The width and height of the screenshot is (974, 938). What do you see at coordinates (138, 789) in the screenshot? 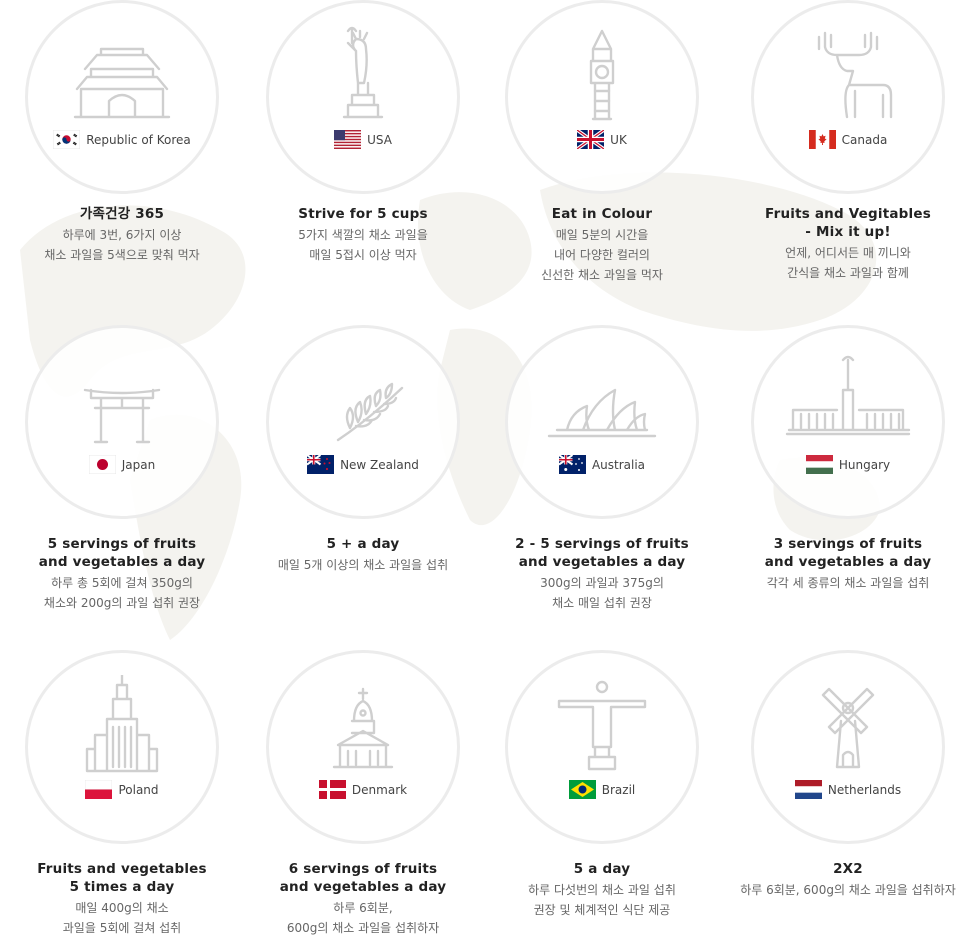
I see `country-label: Poland` at bounding box center [138, 789].